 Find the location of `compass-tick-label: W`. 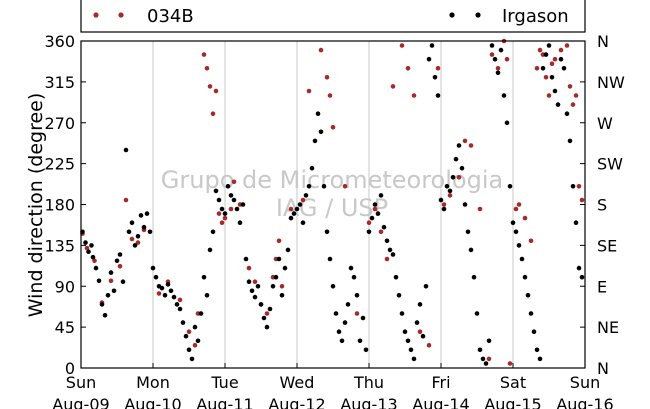

compass-tick-label: W is located at coordinates (605, 123).